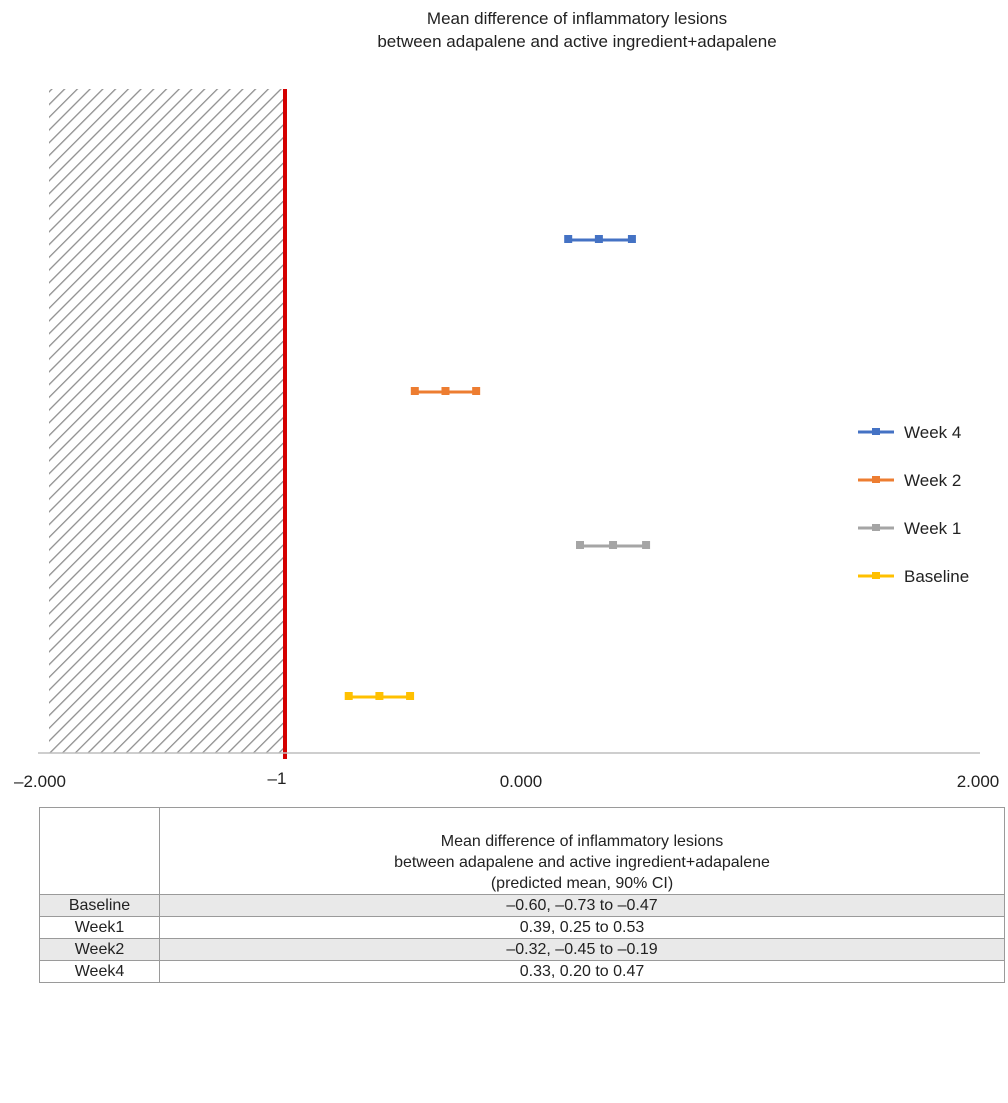  What do you see at coordinates (99, 949) in the screenshot?
I see `table-row-label: Week2` at bounding box center [99, 949].